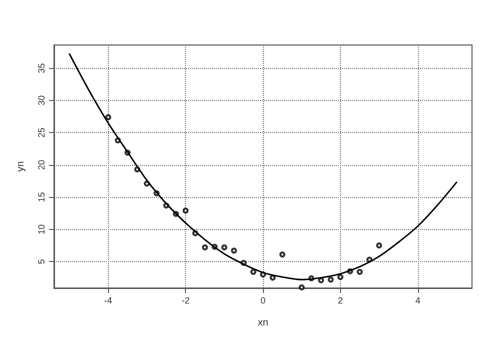 This screenshot has width=500, height=344. Describe the element at coordinates (417, 301) in the screenshot. I see `x-tick-label: 4` at that location.